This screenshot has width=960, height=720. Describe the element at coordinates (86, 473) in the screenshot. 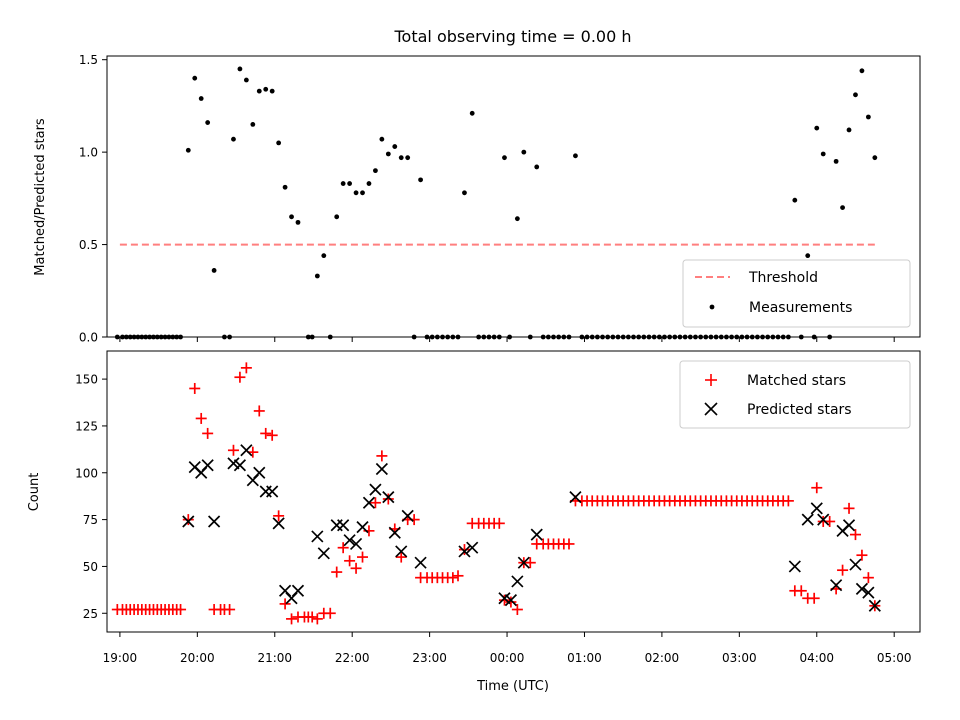

I see `bottom-y-tick-label: 100` at that location.